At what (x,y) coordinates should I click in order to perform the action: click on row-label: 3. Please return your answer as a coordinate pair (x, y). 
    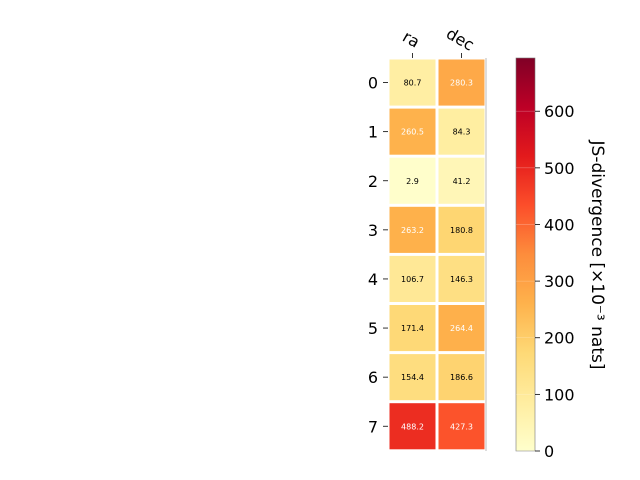
    Looking at the image, I should click on (373, 230).